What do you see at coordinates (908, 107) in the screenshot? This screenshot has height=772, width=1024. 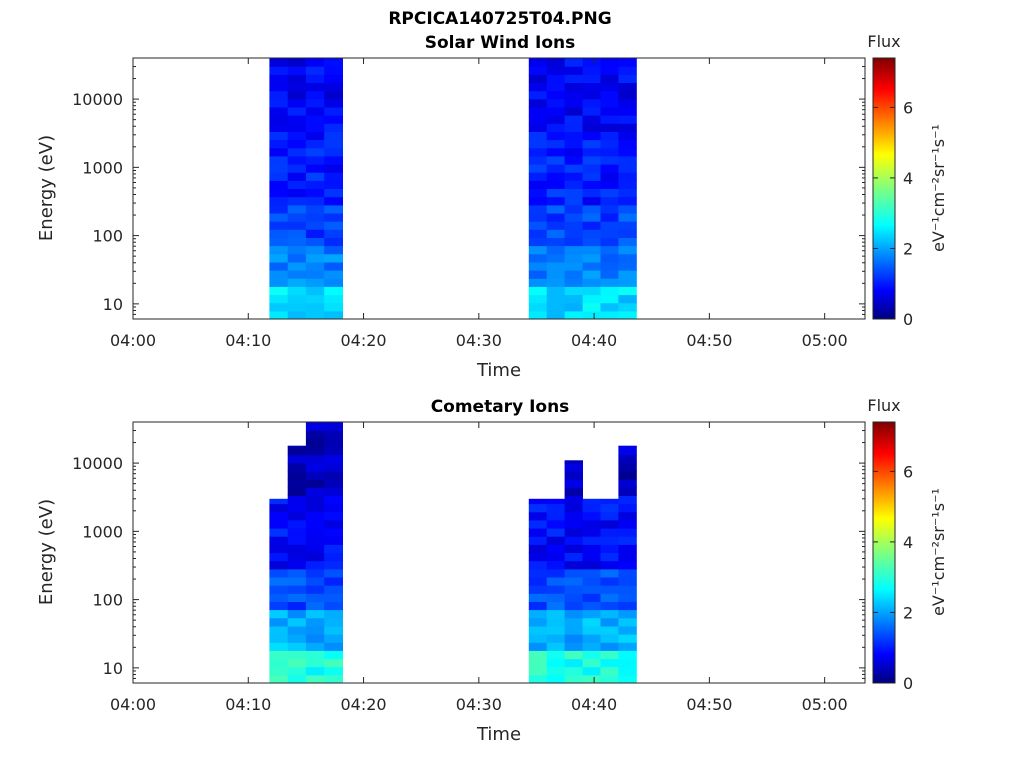 I see `colorbar-tick-label: 6` at bounding box center [908, 107].